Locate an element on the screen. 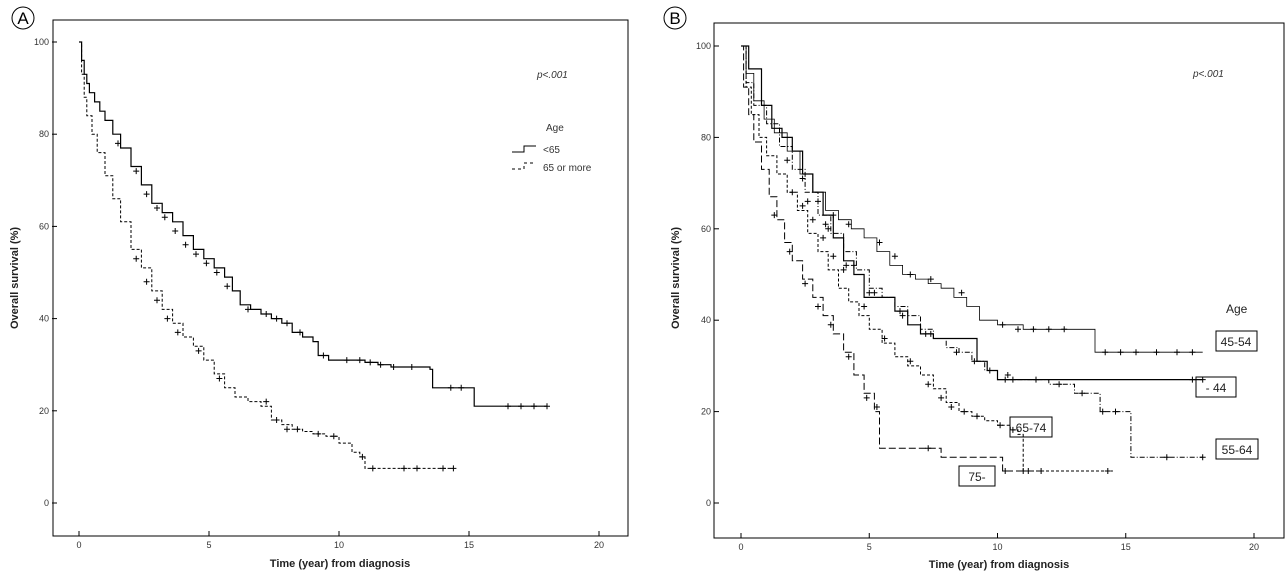 The width and height of the screenshot is (1287, 573). panel-b-label-65-74: 65-74 is located at coordinates (1031, 427).